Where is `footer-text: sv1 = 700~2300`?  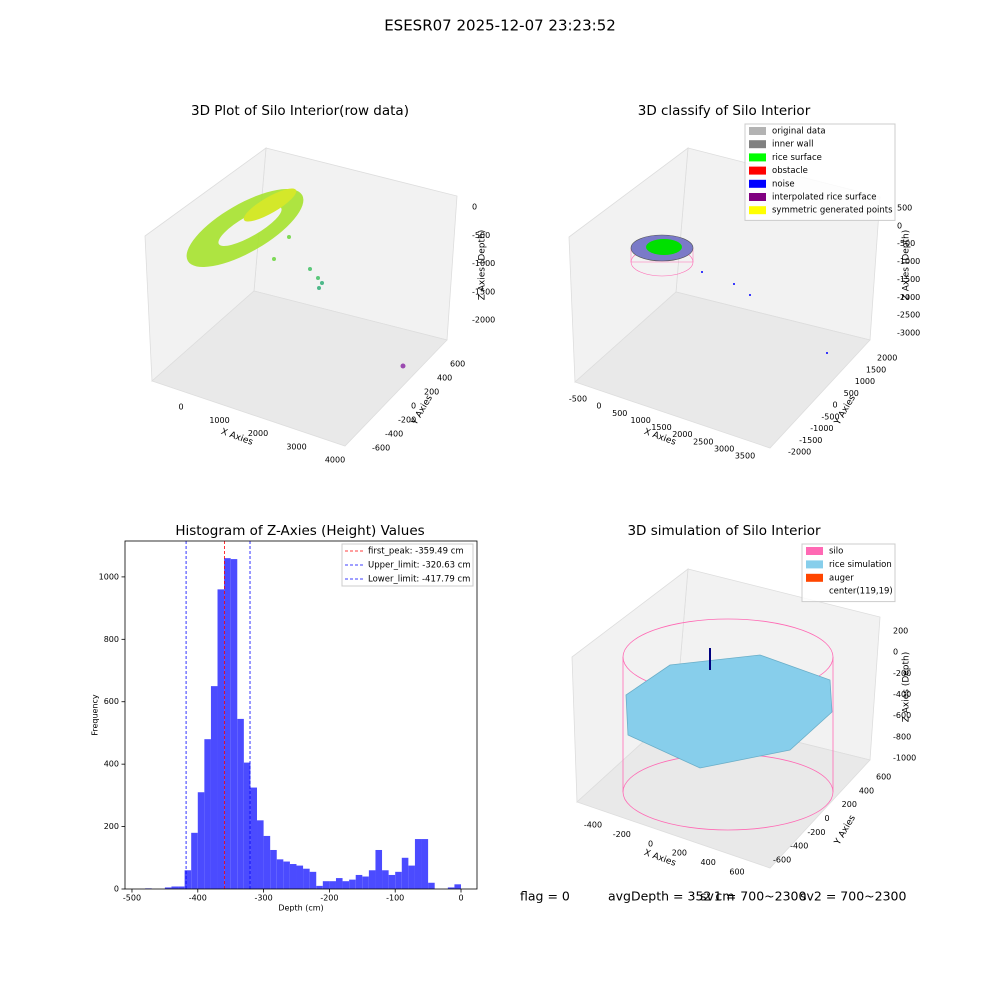 footer-text: sv1 = 700~2300 is located at coordinates (753, 896).